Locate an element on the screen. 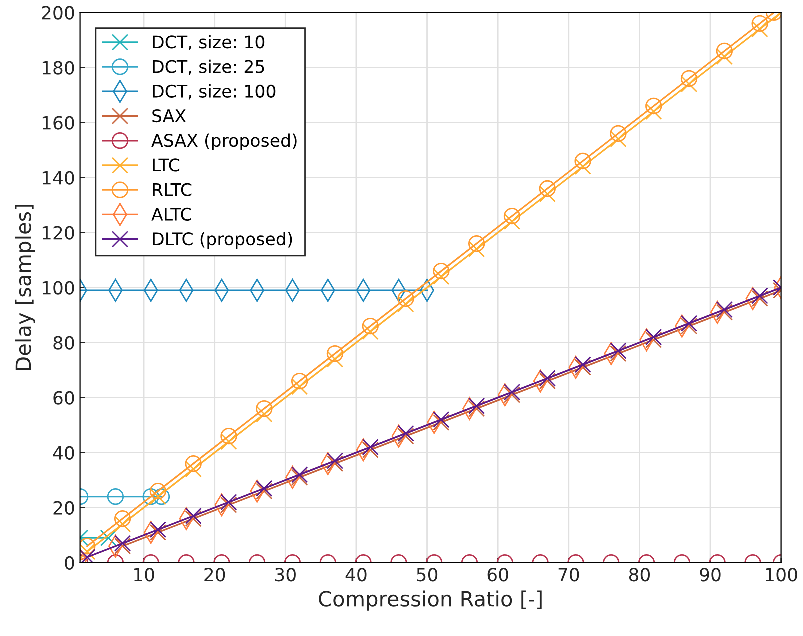 Image resolution: width=803 pixels, height=636 pixels. x-tick-label: 80 is located at coordinates (639, 575).